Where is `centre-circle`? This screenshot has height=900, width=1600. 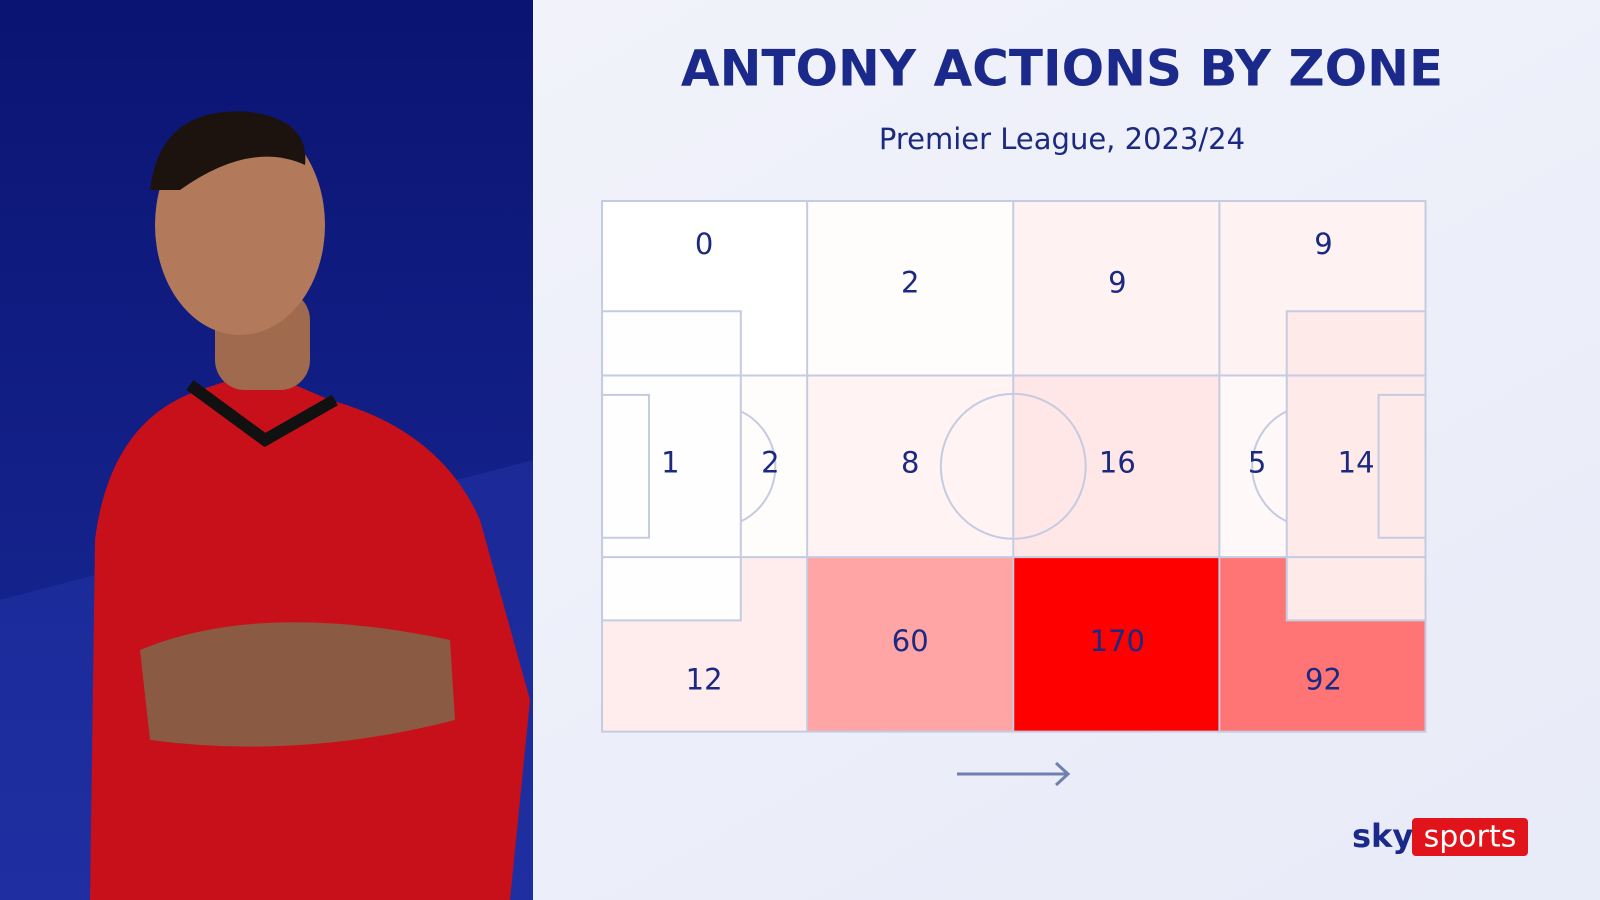 centre-circle is located at coordinates (1013, 466).